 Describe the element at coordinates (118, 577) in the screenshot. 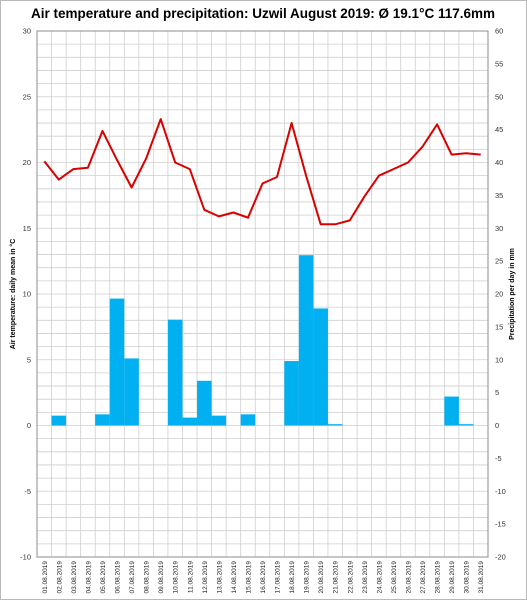

I see `x-tick-label: 06.08.2019` at that location.